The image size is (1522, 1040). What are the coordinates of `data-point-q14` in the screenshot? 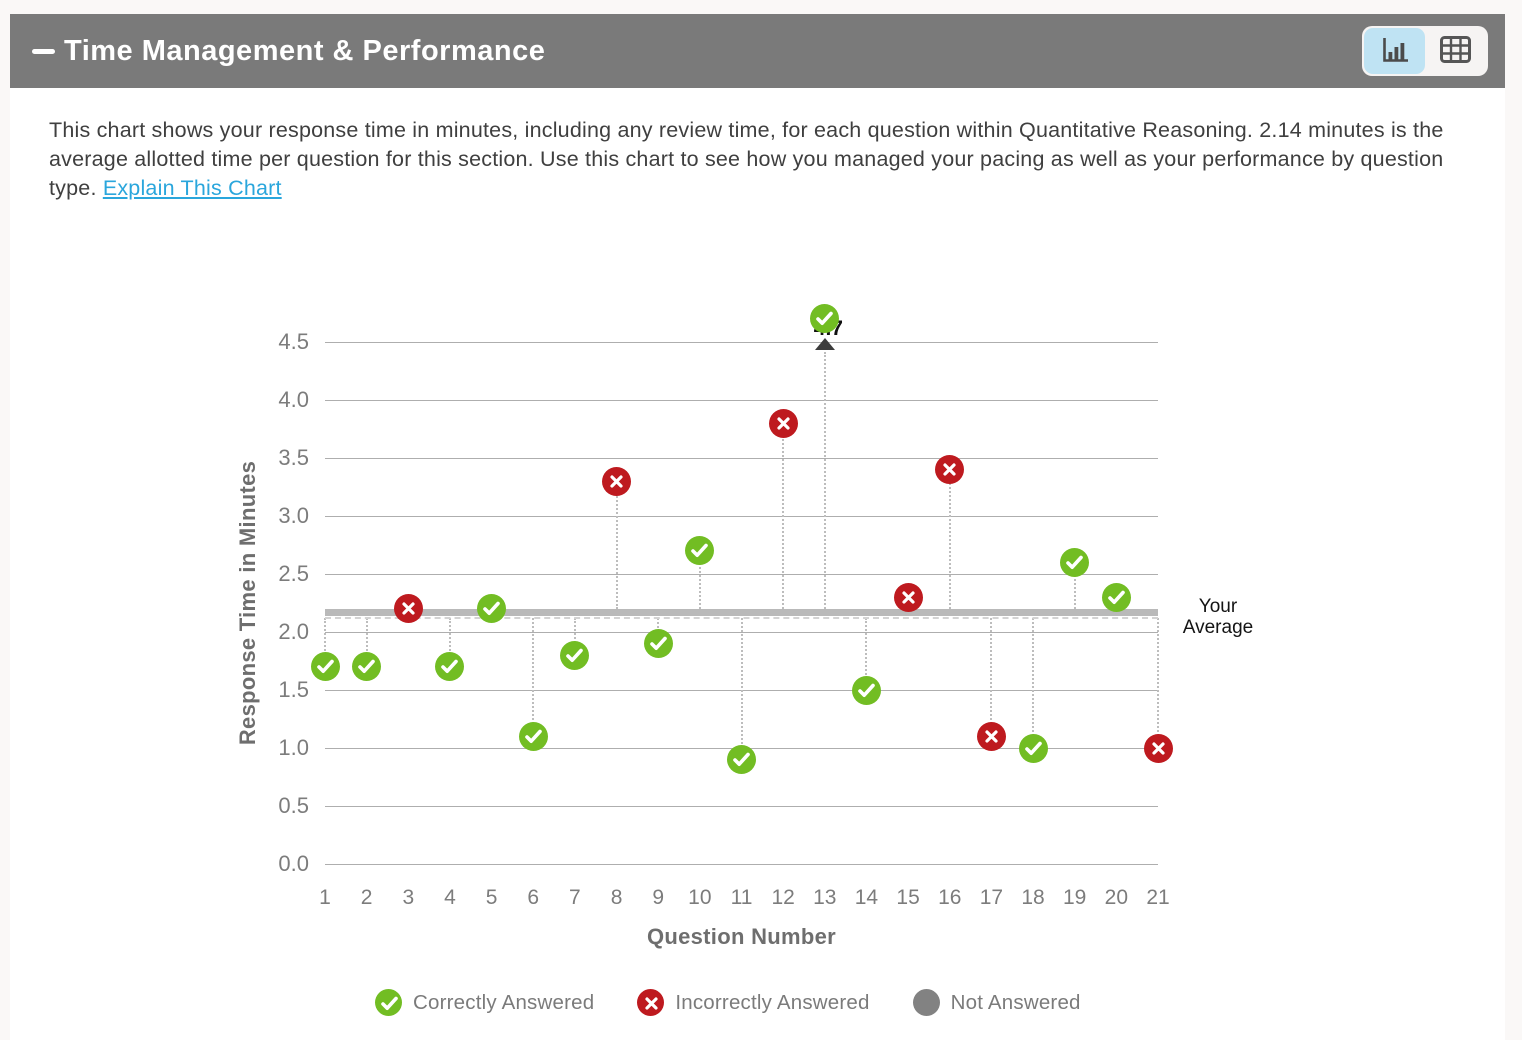 It's located at (866, 690).